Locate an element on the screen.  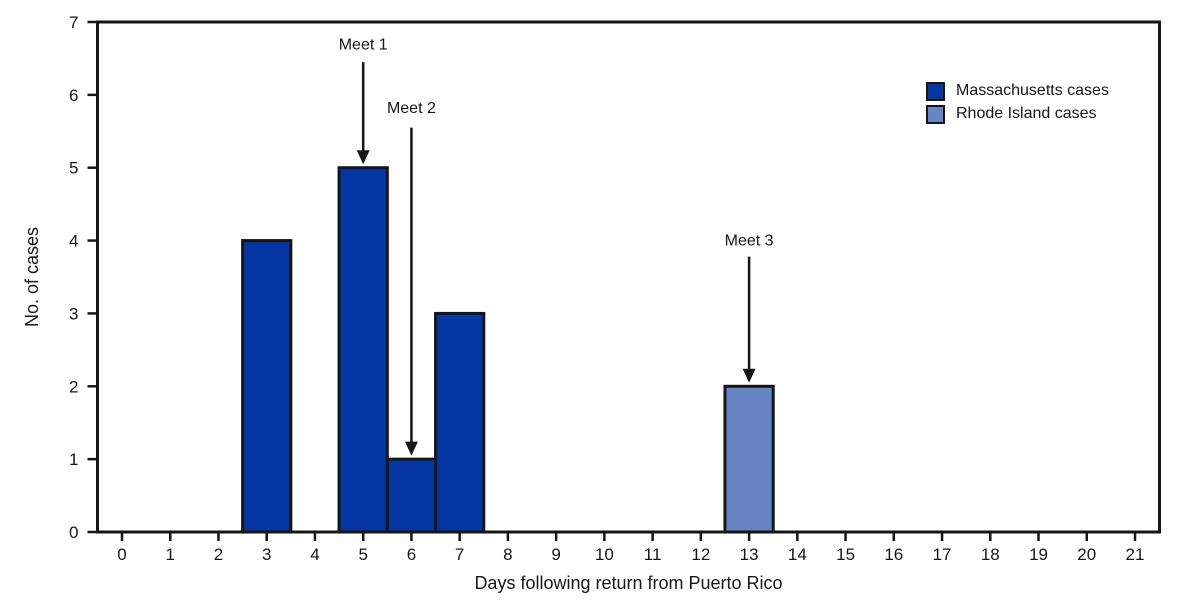
x-tick-label-16: 16 is located at coordinates (893, 554).